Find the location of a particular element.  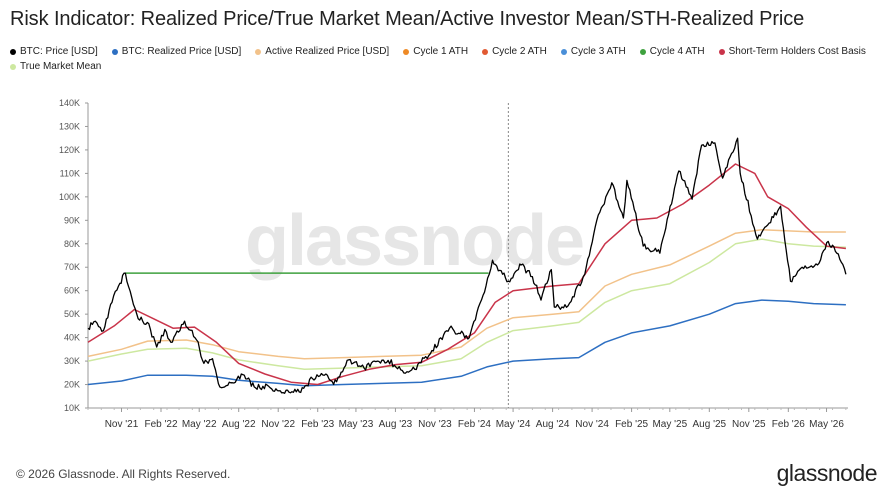

legend-item: BTC: Realized Price [USD] is located at coordinates (176, 51).